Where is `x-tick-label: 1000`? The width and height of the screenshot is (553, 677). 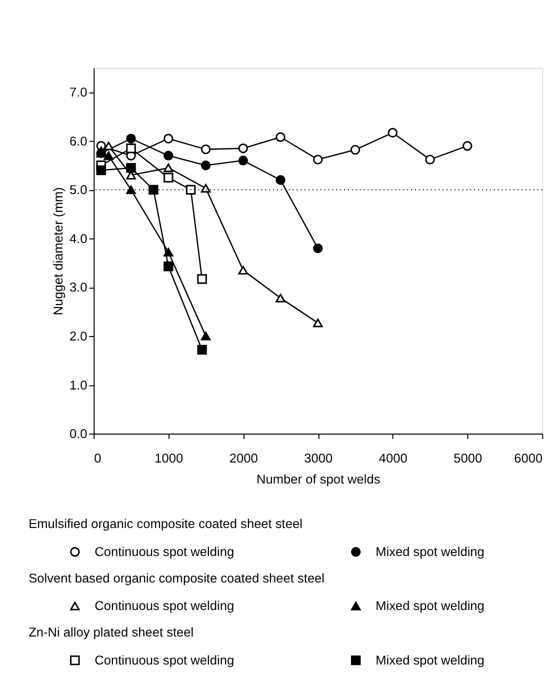 x-tick-label: 1000 is located at coordinates (169, 458).